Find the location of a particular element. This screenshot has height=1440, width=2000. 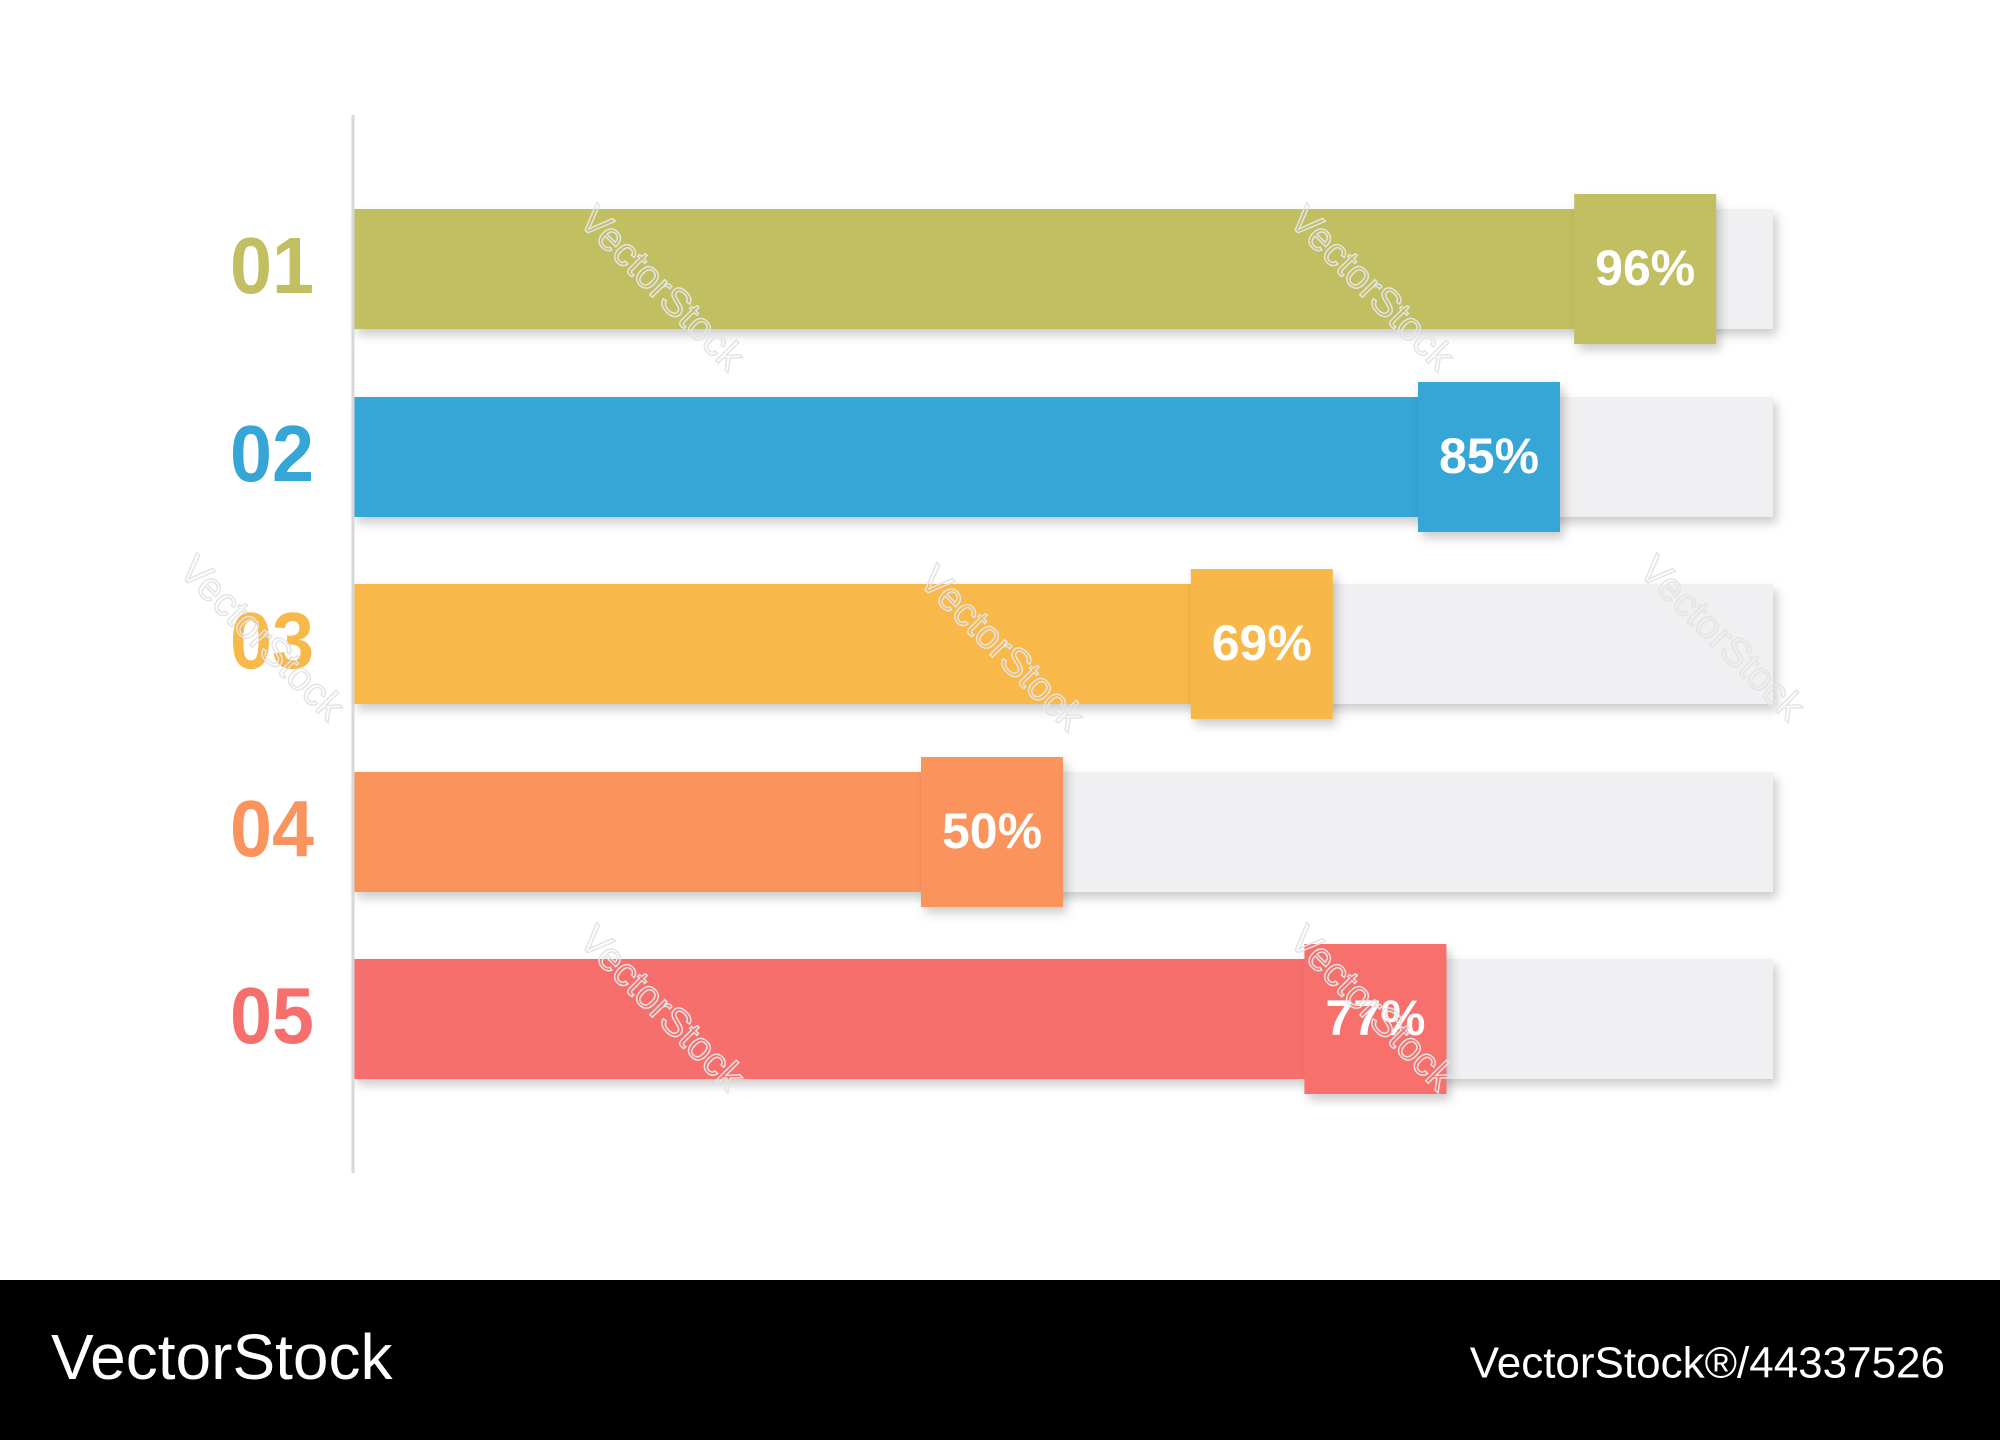

category-label: 05 is located at coordinates (272, 1015).